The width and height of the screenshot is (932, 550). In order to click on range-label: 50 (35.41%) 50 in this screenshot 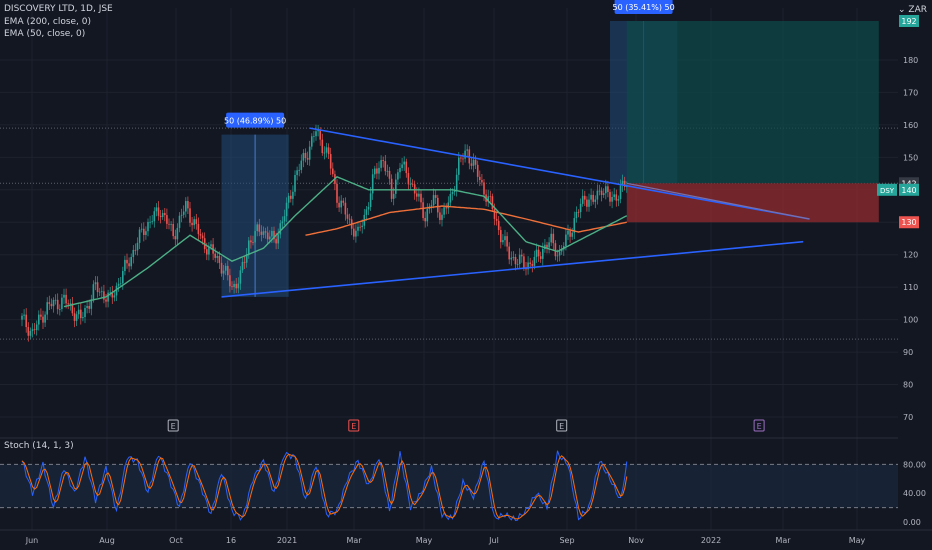, I will do `click(643, 7)`.